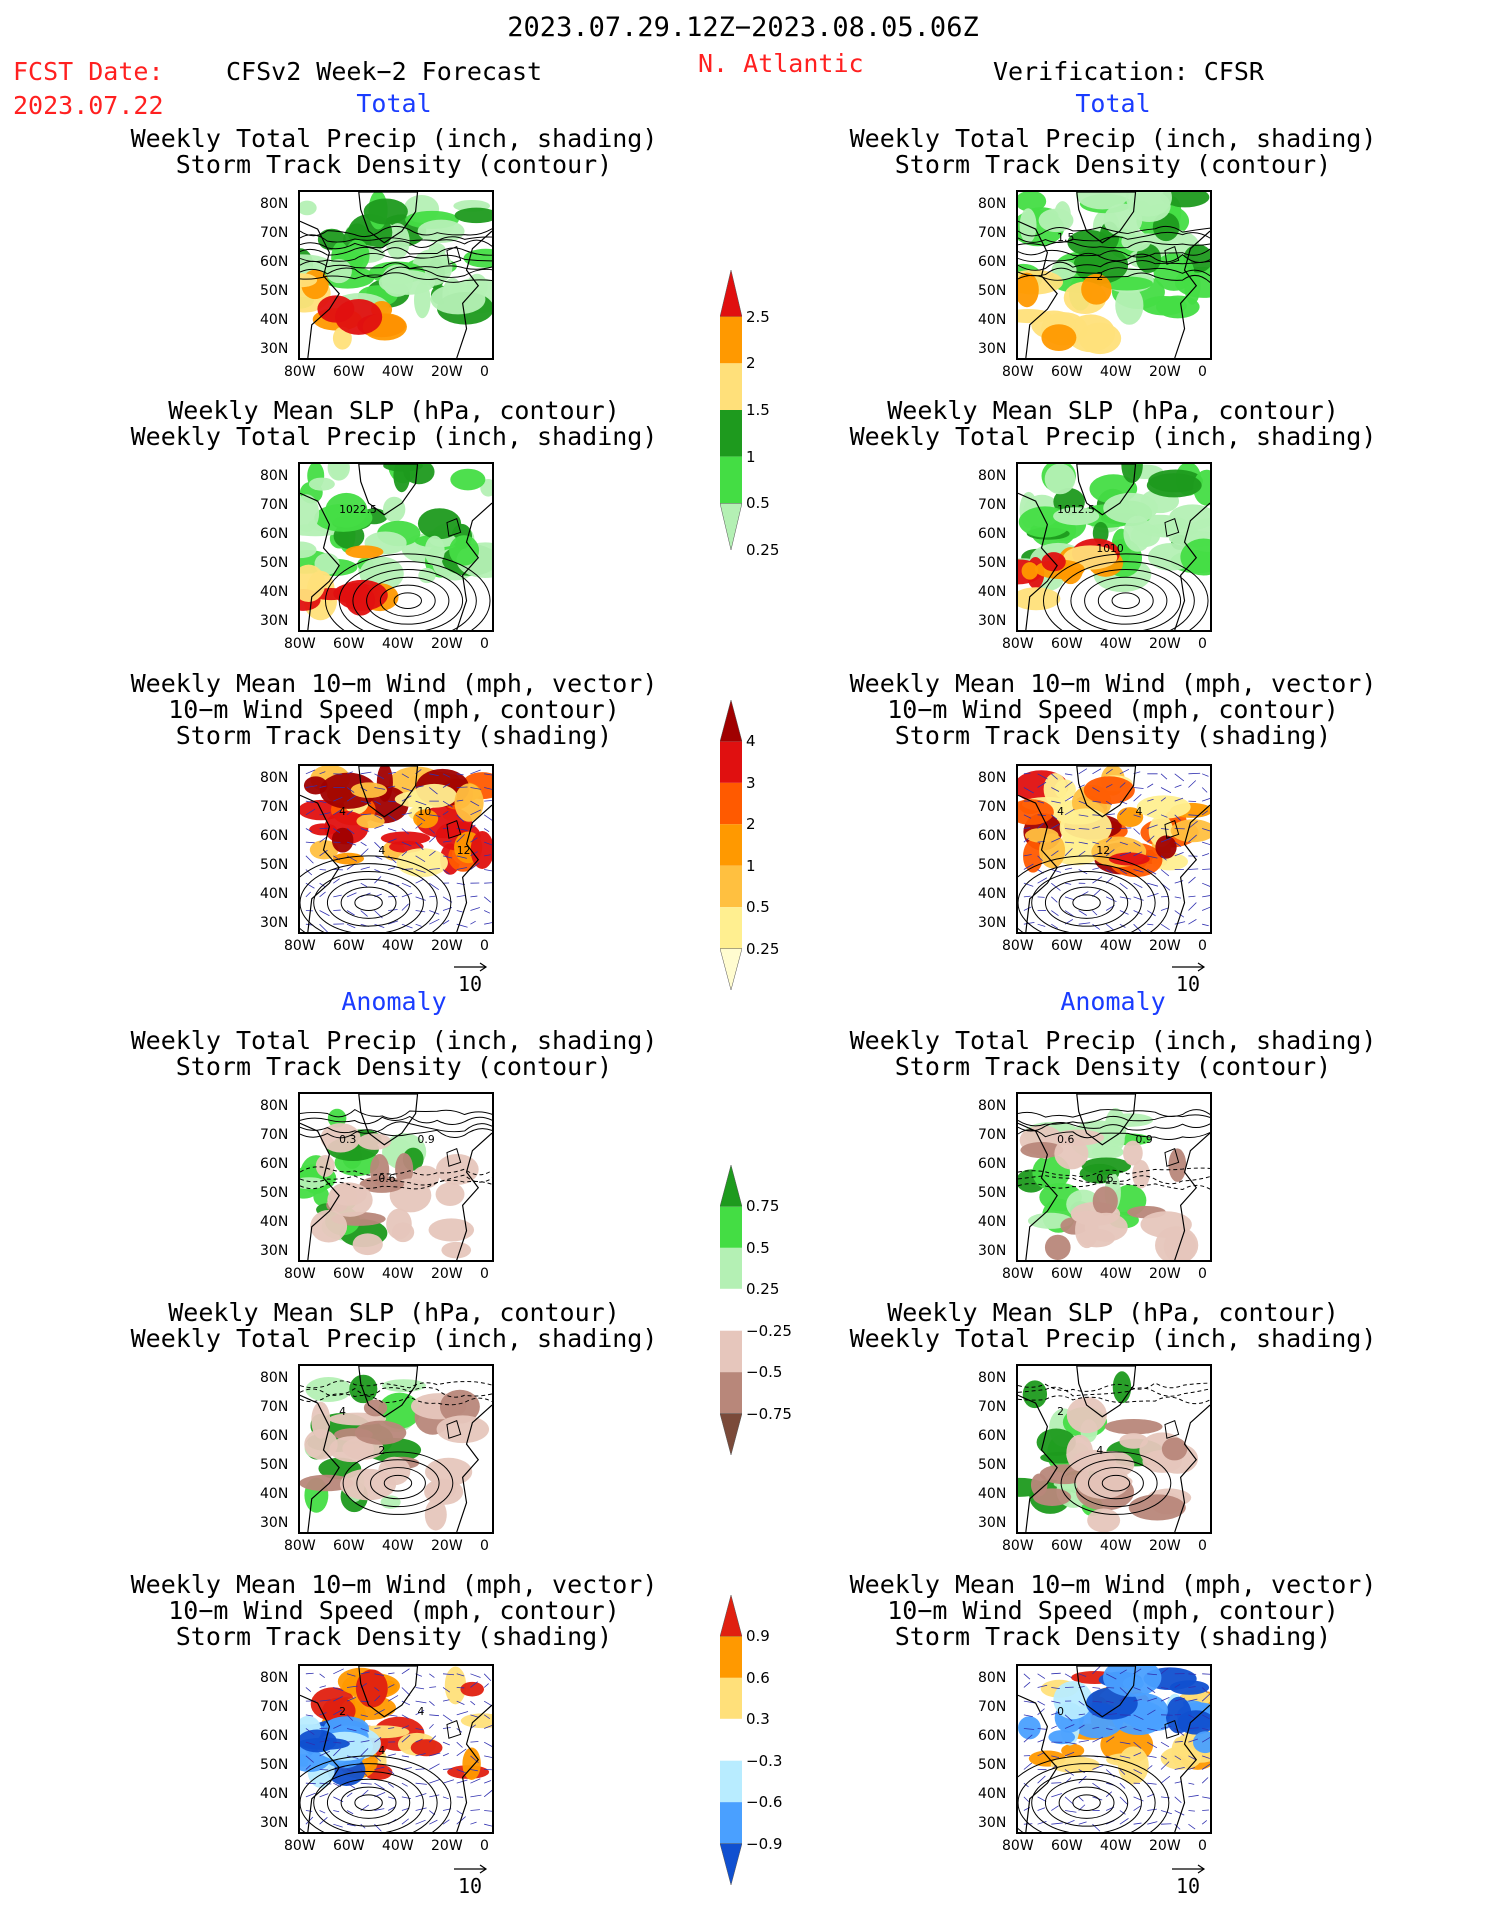 This screenshot has height=1925, width=1487. Describe the element at coordinates (484, 644) in the screenshot. I see `lon-tick-label: 0` at that location.